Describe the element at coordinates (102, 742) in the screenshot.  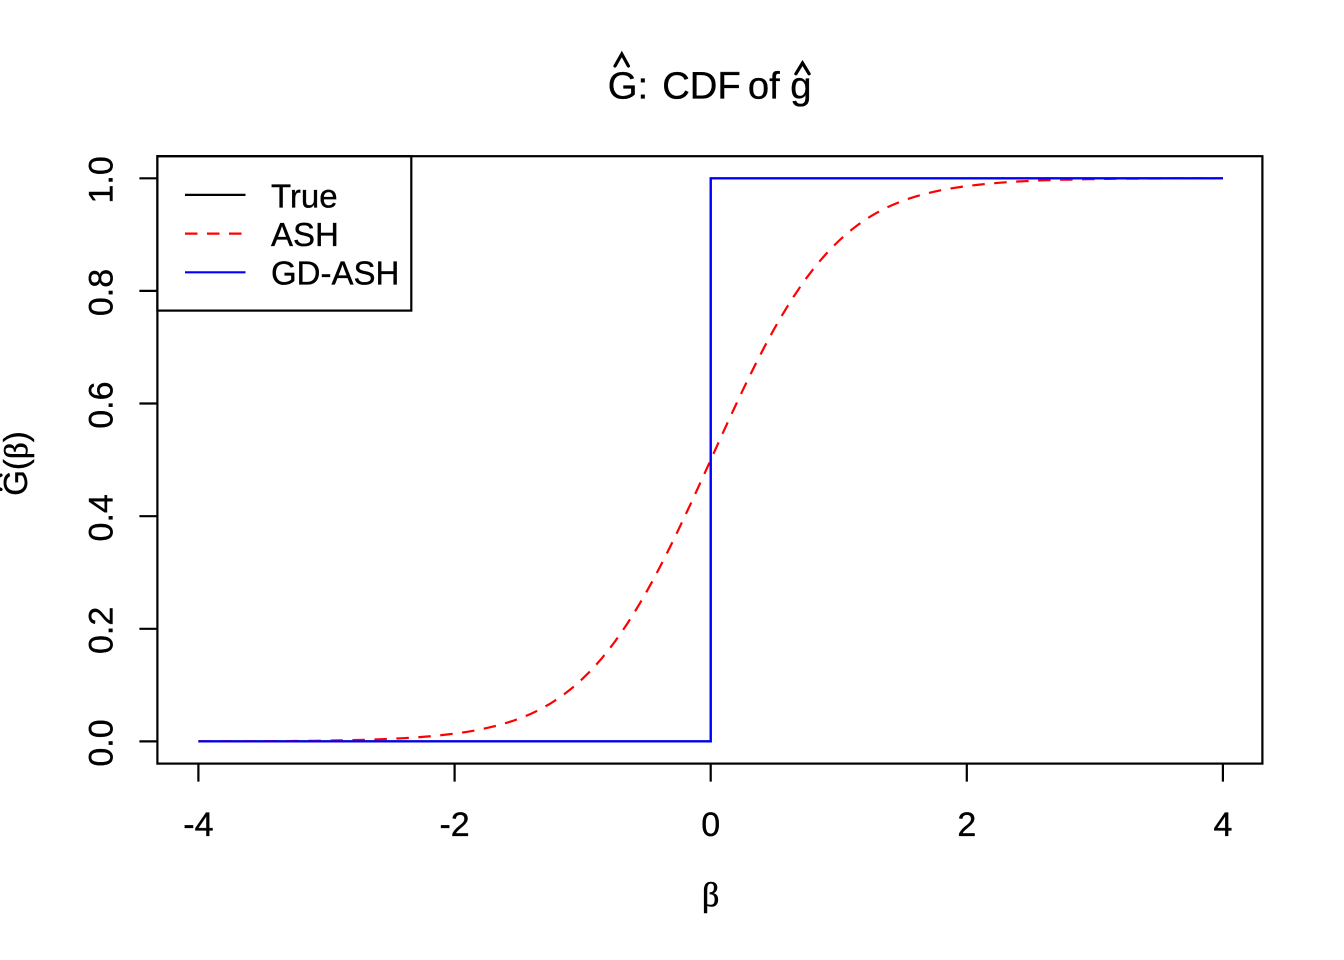
I see `svg-text: 0.0` at that location.